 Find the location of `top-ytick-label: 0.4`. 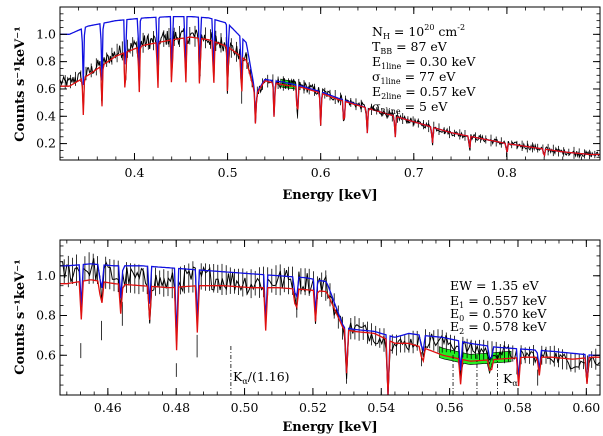

top-ytick-label: 0.4 is located at coordinates (46, 115).